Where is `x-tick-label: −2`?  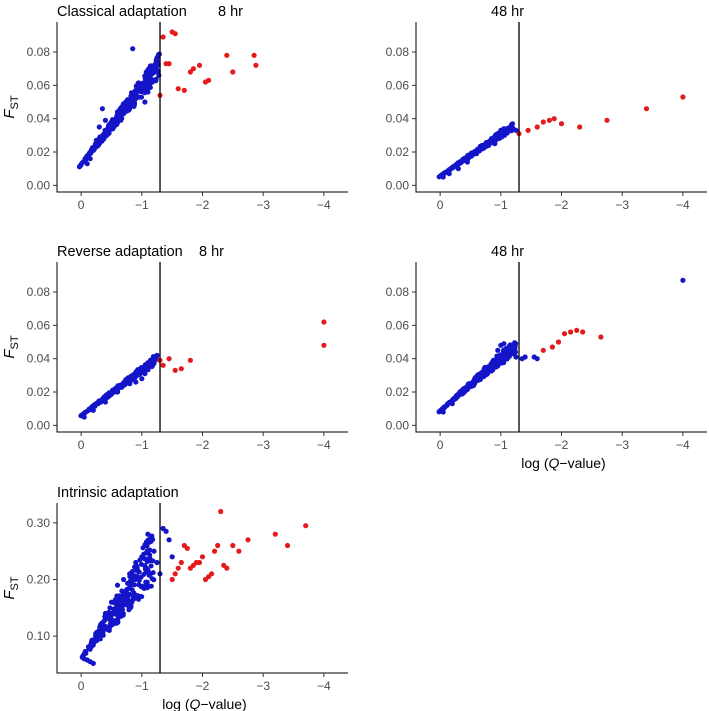 x-tick-label: −2 is located at coordinates (562, 445).